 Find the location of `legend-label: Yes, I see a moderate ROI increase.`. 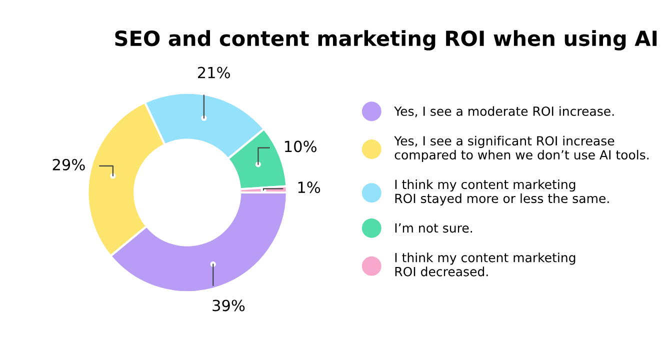

legend-label: Yes, I see a moderate ROI increase. is located at coordinates (504, 112).